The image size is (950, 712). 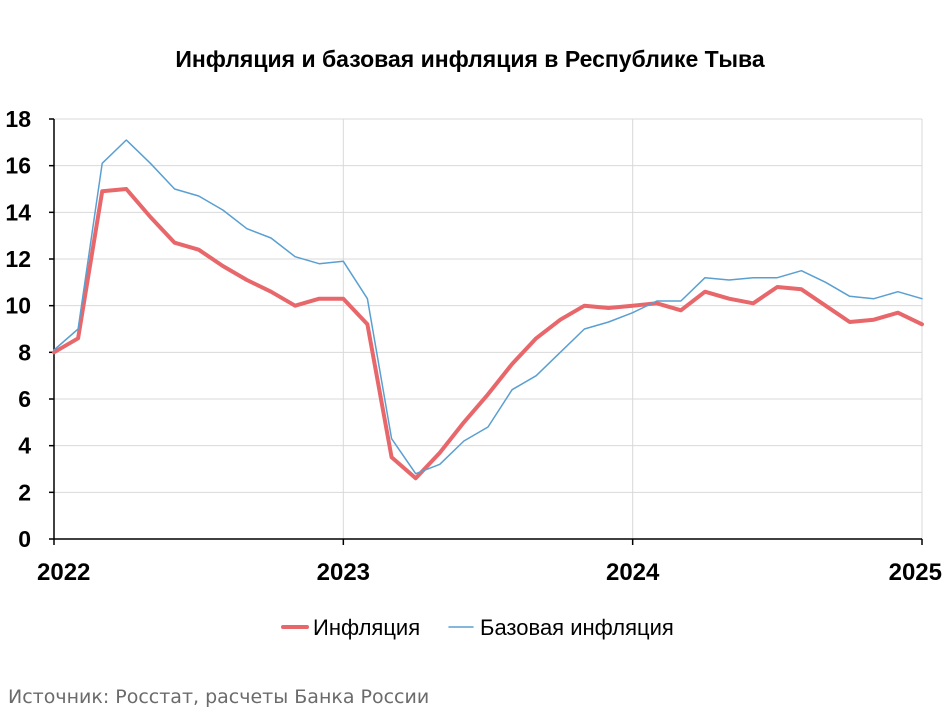 What do you see at coordinates (24, 539) in the screenshot?
I see `y-tick-label: 0` at bounding box center [24, 539].